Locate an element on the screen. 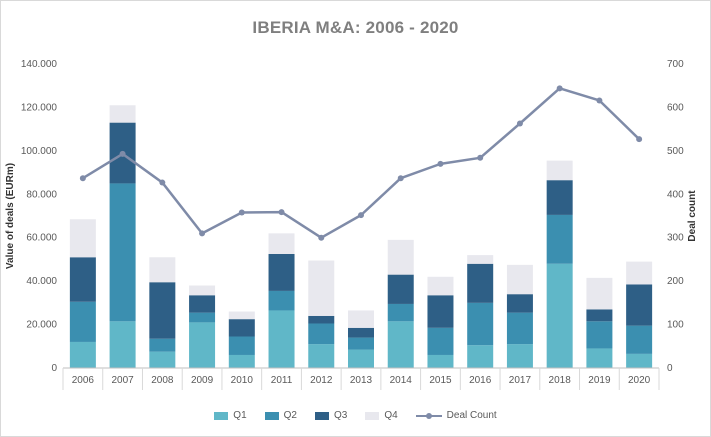 Image resolution: width=711 pixels, height=437 pixels. legend-item-q4: Q4 is located at coordinates (381, 415).